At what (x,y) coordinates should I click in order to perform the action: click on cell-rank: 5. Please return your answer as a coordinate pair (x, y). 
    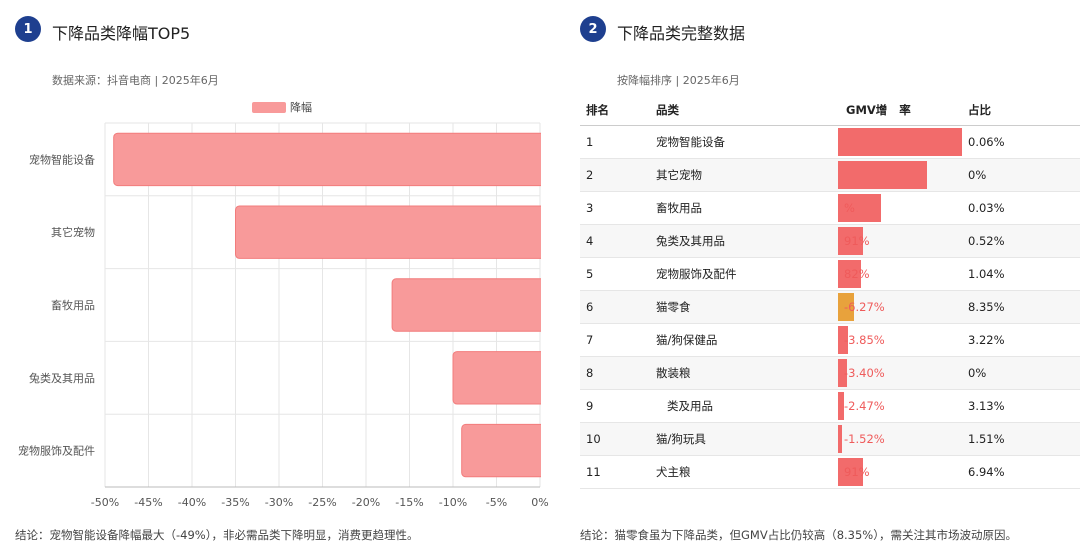
    Looking at the image, I should click on (615, 274).